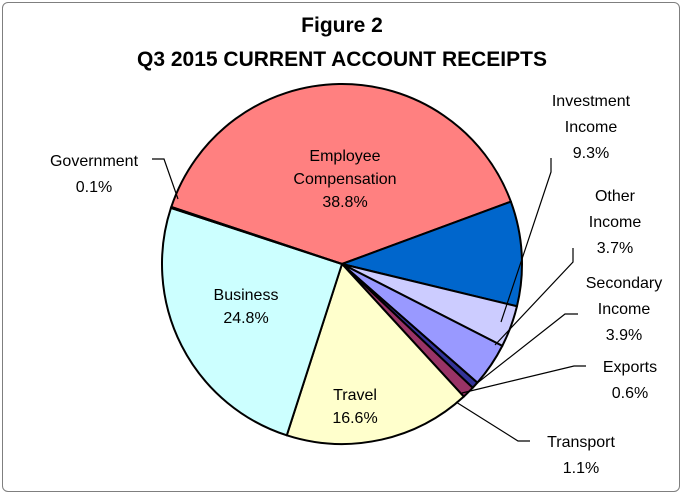 This screenshot has width=684, height=496. What do you see at coordinates (94, 174) in the screenshot?
I see `slice-label-government: Government 0.1%` at bounding box center [94, 174].